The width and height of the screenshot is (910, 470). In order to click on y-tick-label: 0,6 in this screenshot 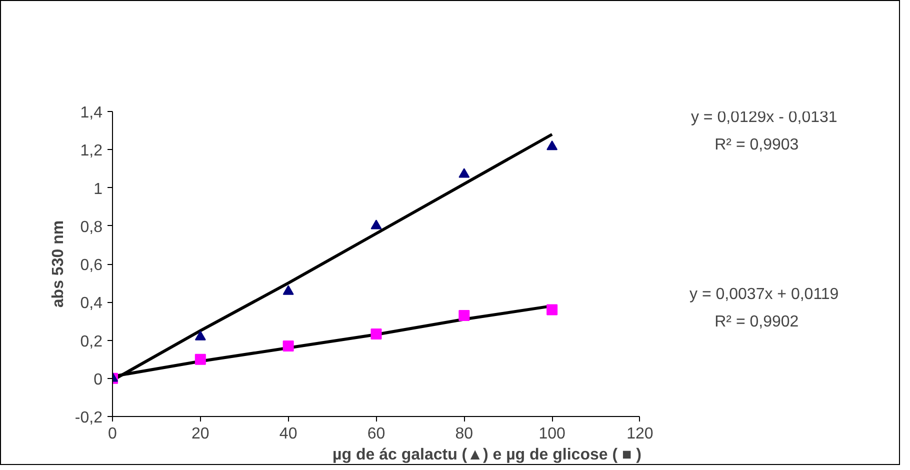, I will do `click(91, 265)`.